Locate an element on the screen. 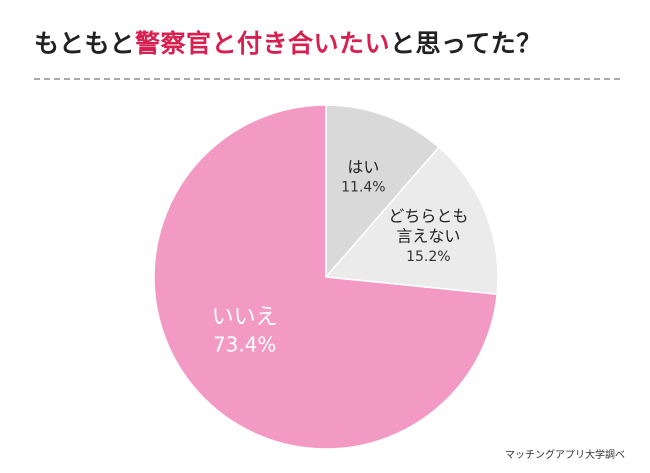  source-note: マッチングアプリ大学調べ is located at coordinates (565, 455).